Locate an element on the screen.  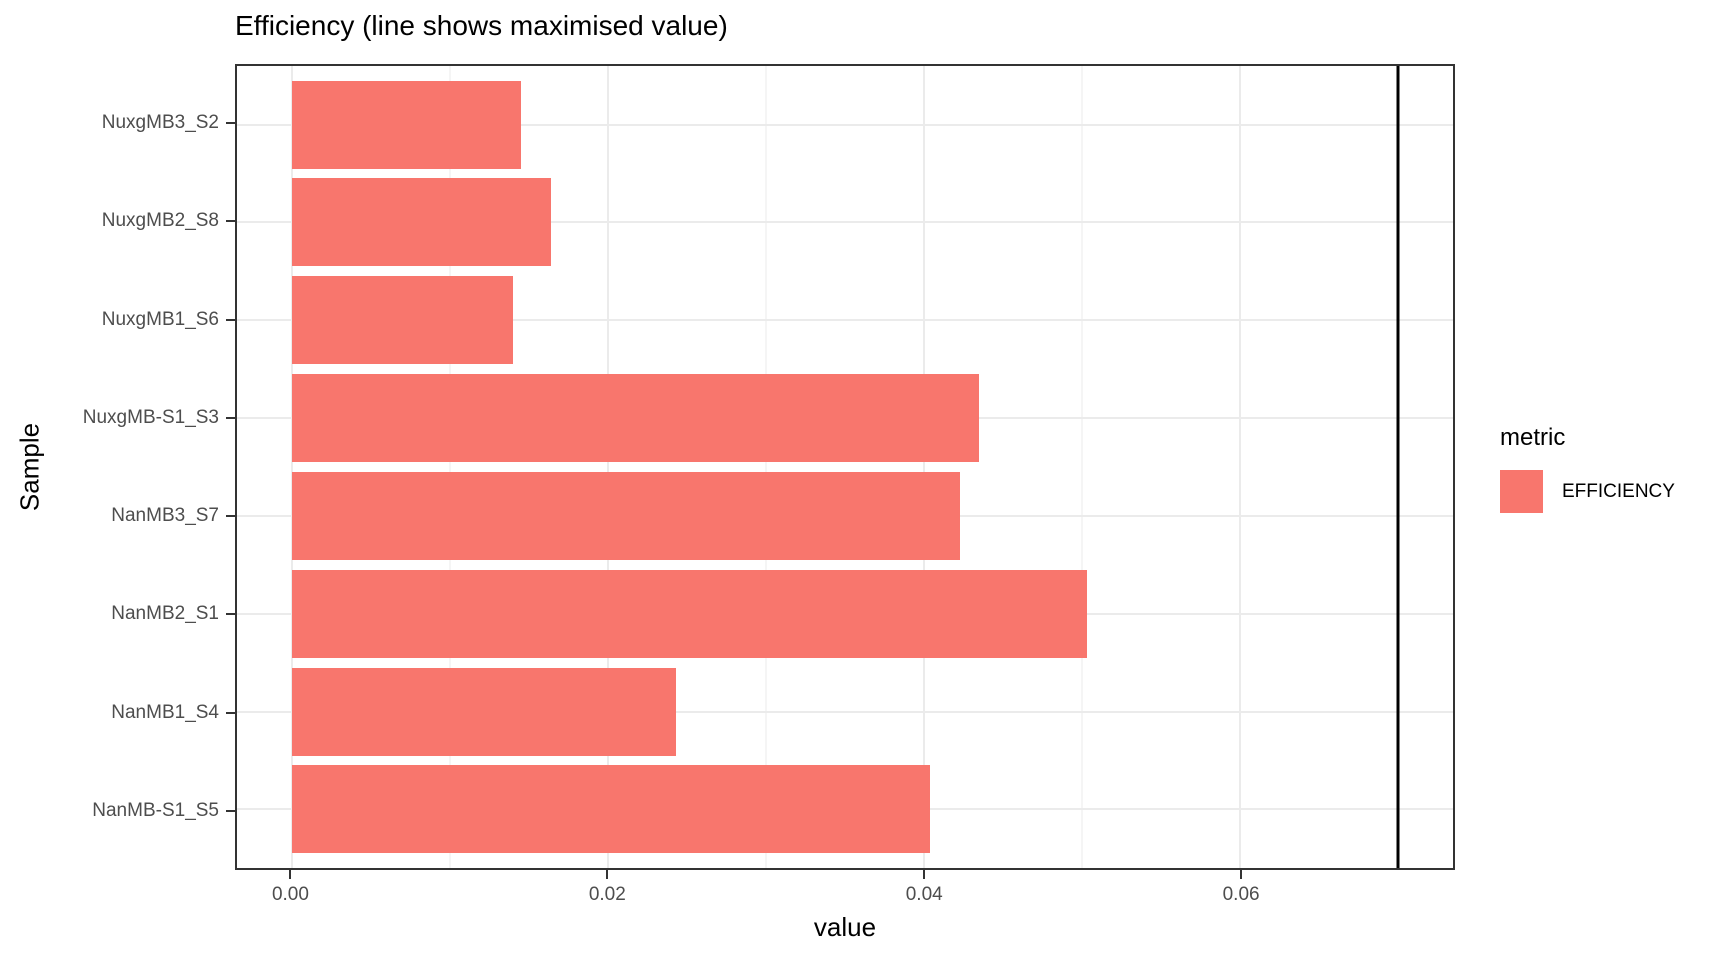
x-axis: 0.00 0.02 0.04 0.06 is located at coordinates (845, 895).